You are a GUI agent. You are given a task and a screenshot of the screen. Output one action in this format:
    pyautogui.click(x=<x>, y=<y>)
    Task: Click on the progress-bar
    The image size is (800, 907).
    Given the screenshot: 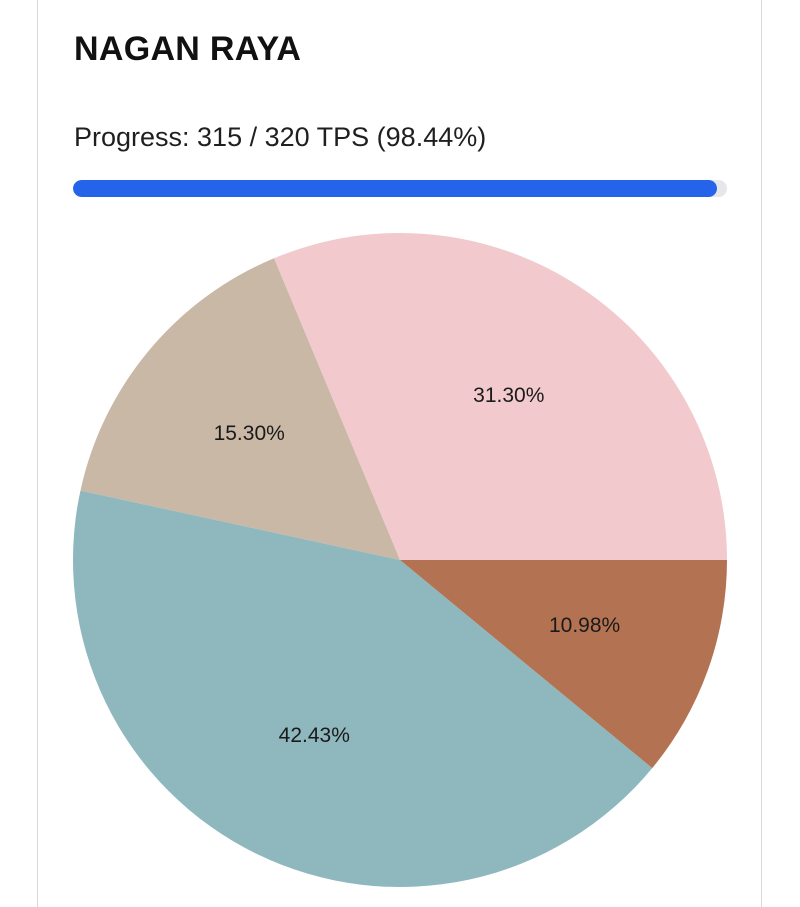 What is the action you would take?
    pyautogui.click(x=400, y=188)
    